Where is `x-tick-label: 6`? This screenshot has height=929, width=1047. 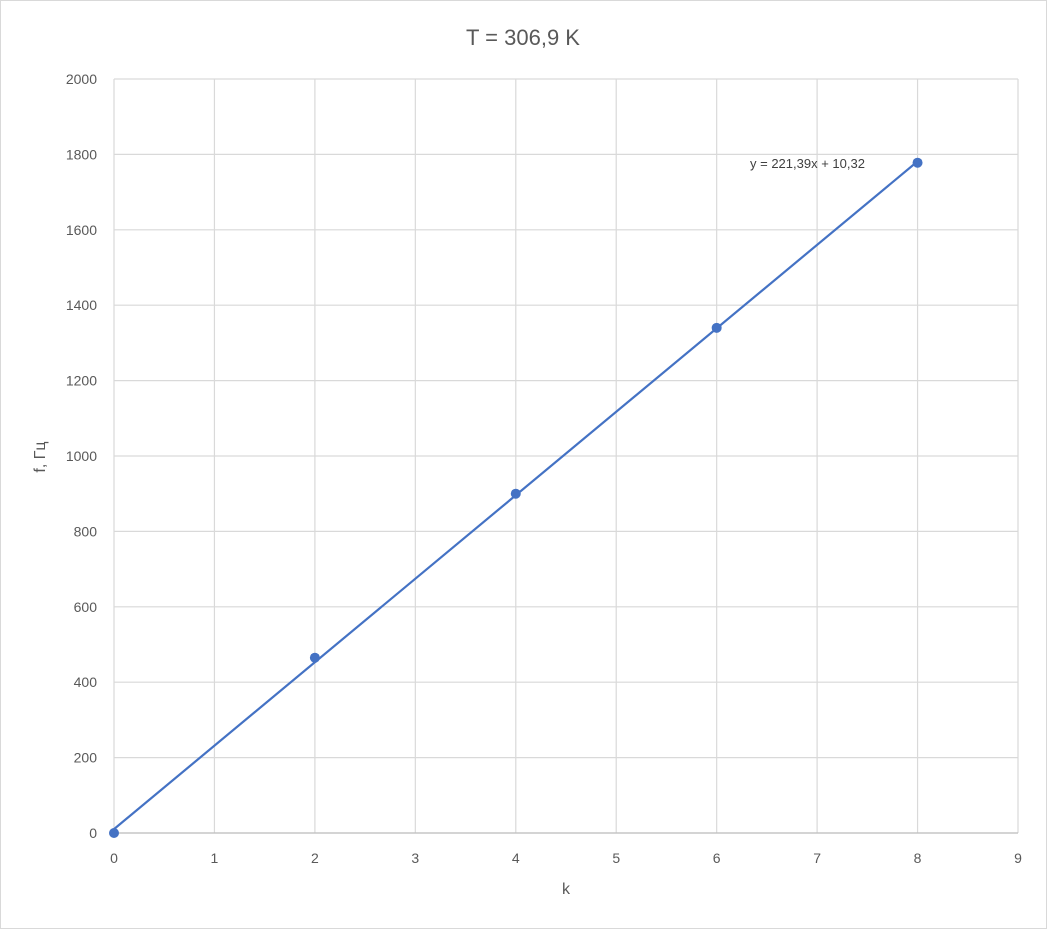
x-tick-label: 6 is located at coordinates (717, 858).